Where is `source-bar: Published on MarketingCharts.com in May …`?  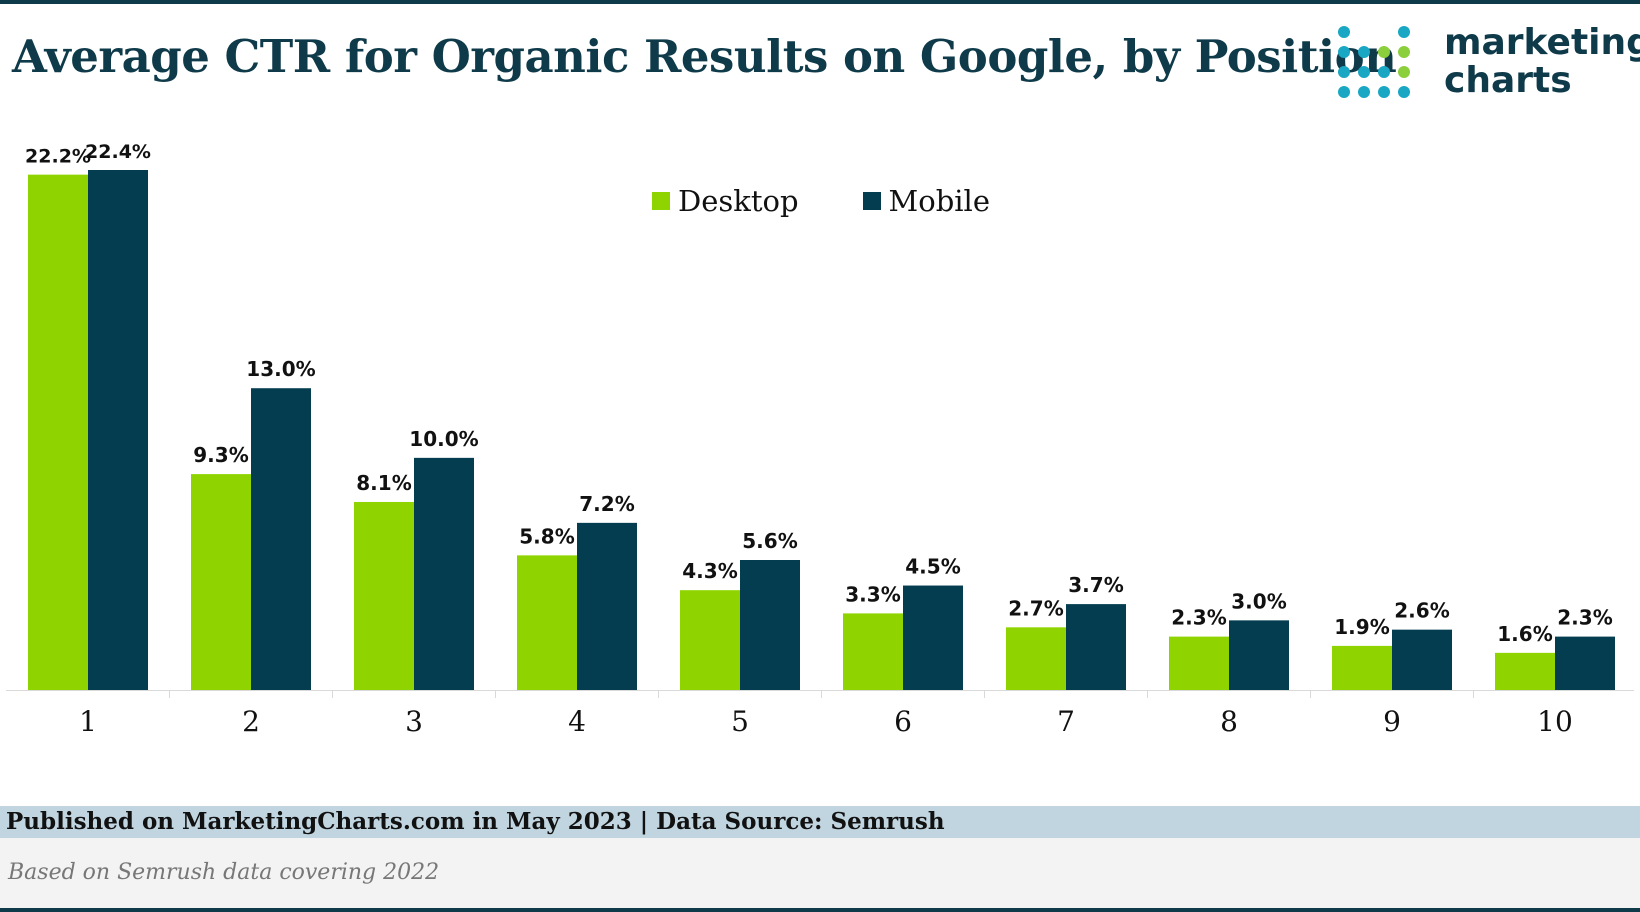
source-bar: Published on MarketingCharts.com in May … is located at coordinates (820, 822).